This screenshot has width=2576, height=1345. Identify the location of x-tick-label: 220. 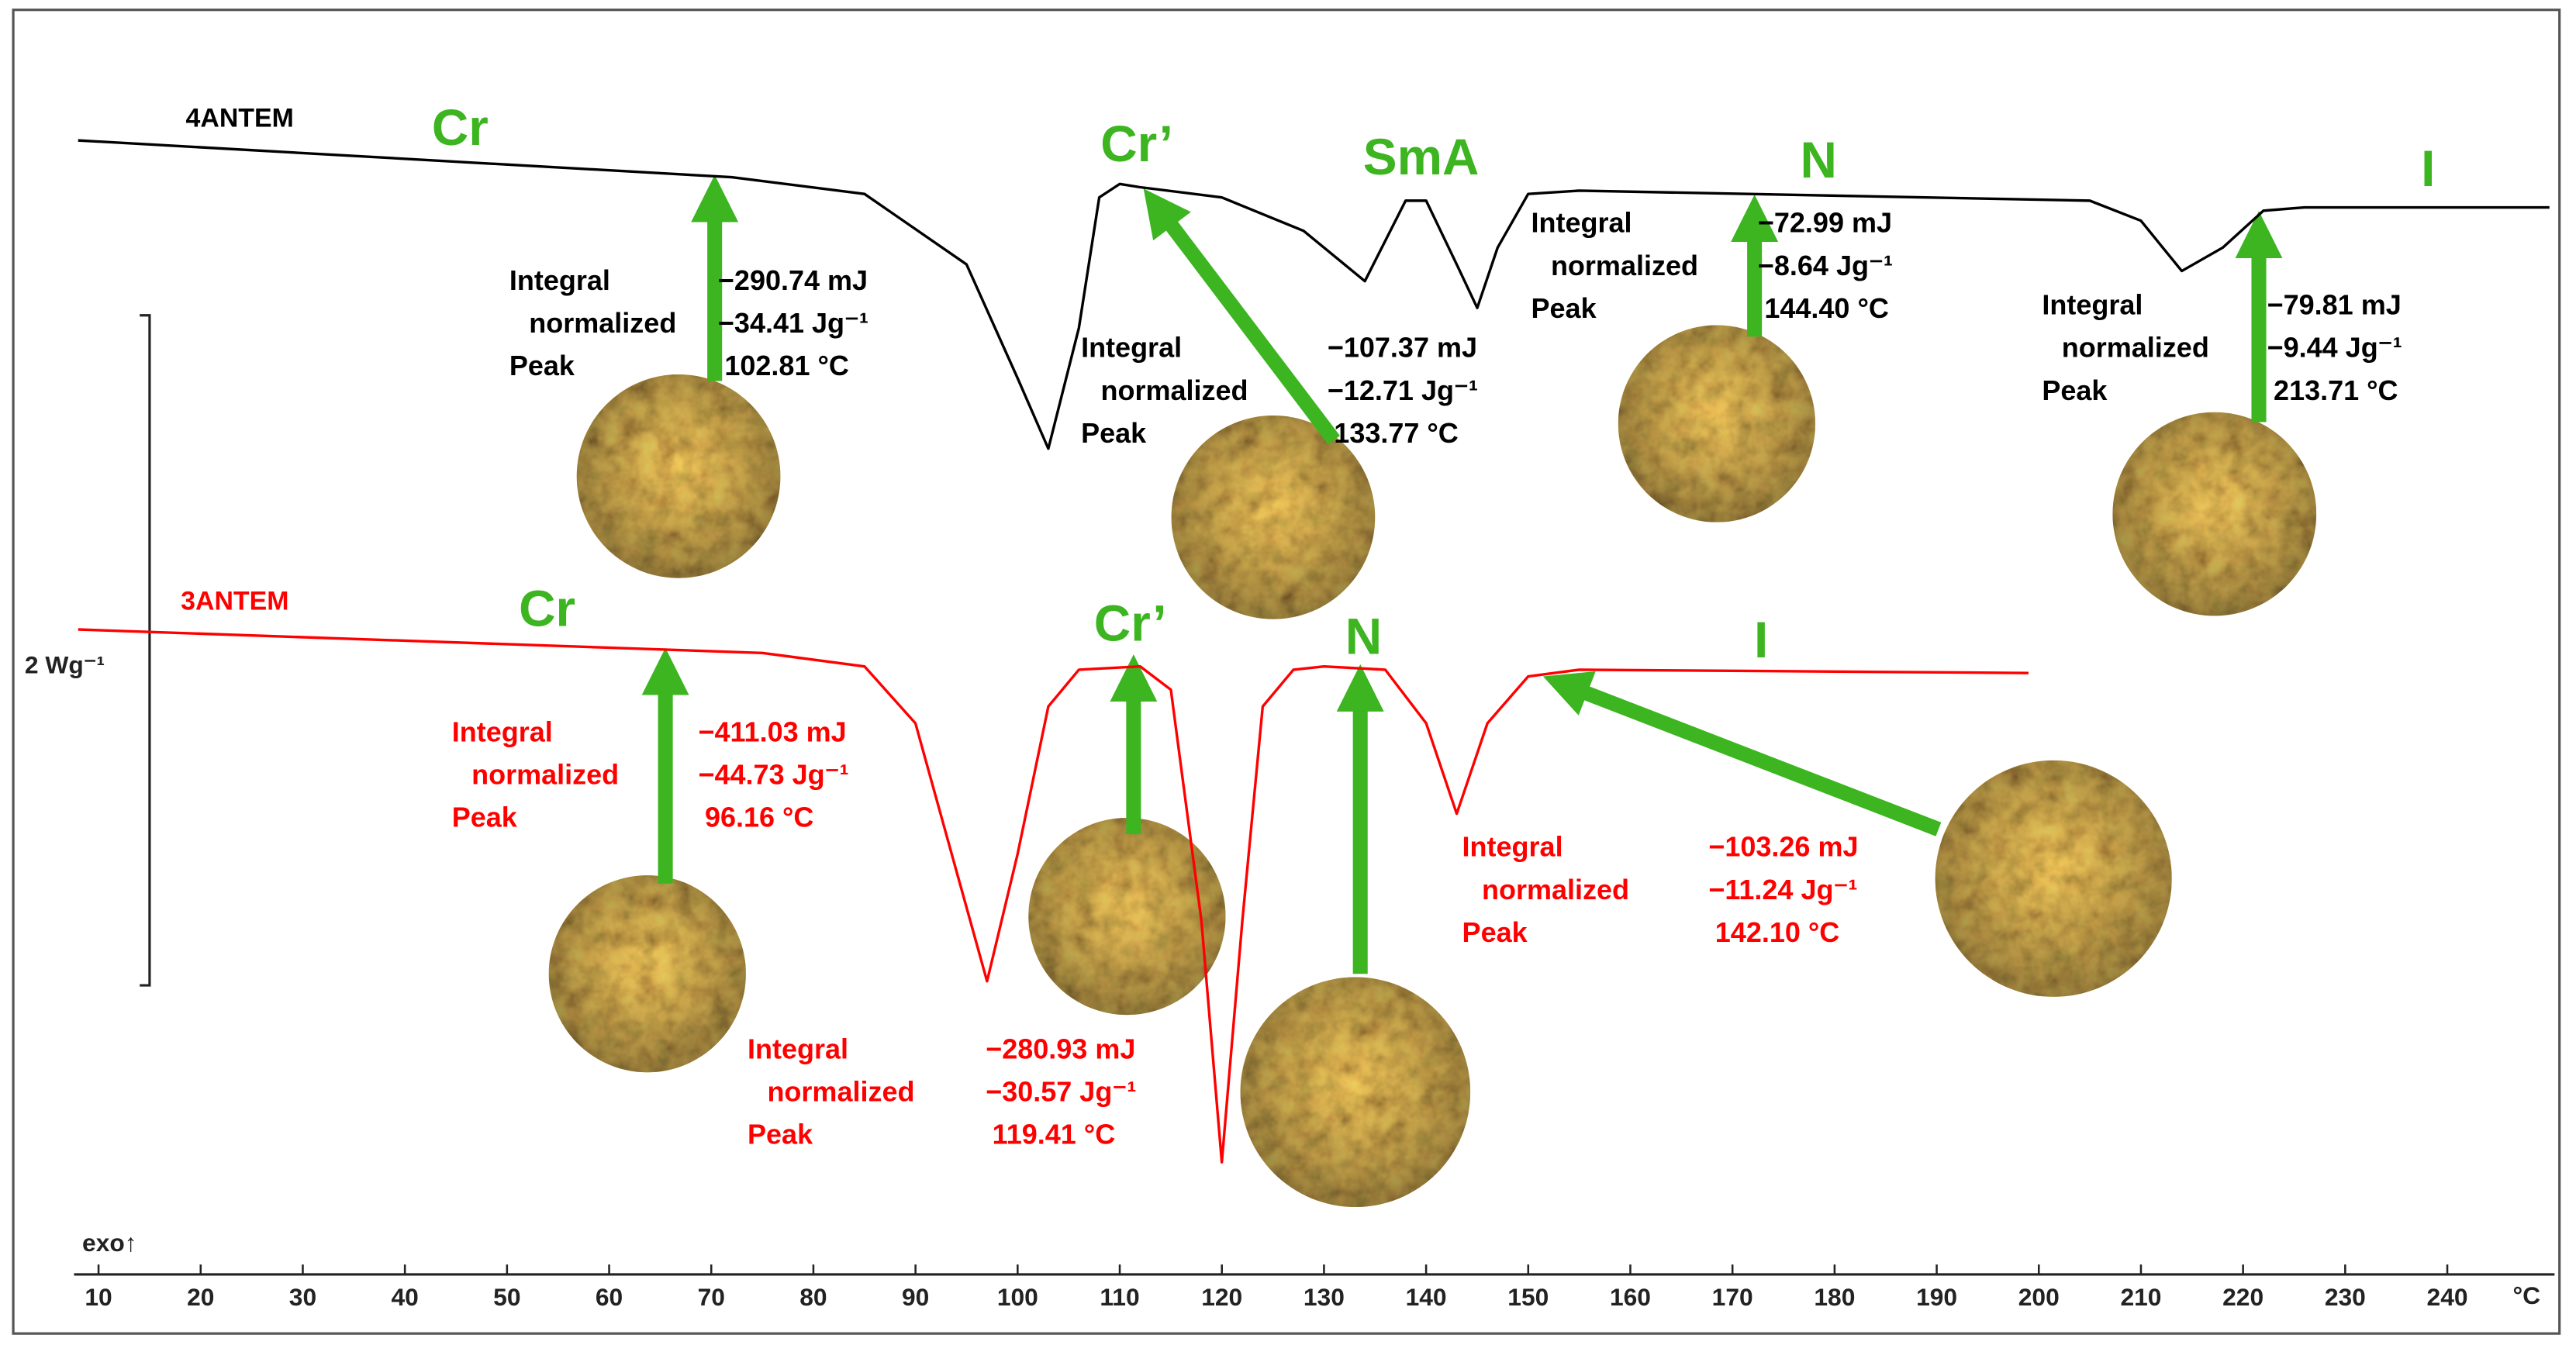
(2243, 1297).